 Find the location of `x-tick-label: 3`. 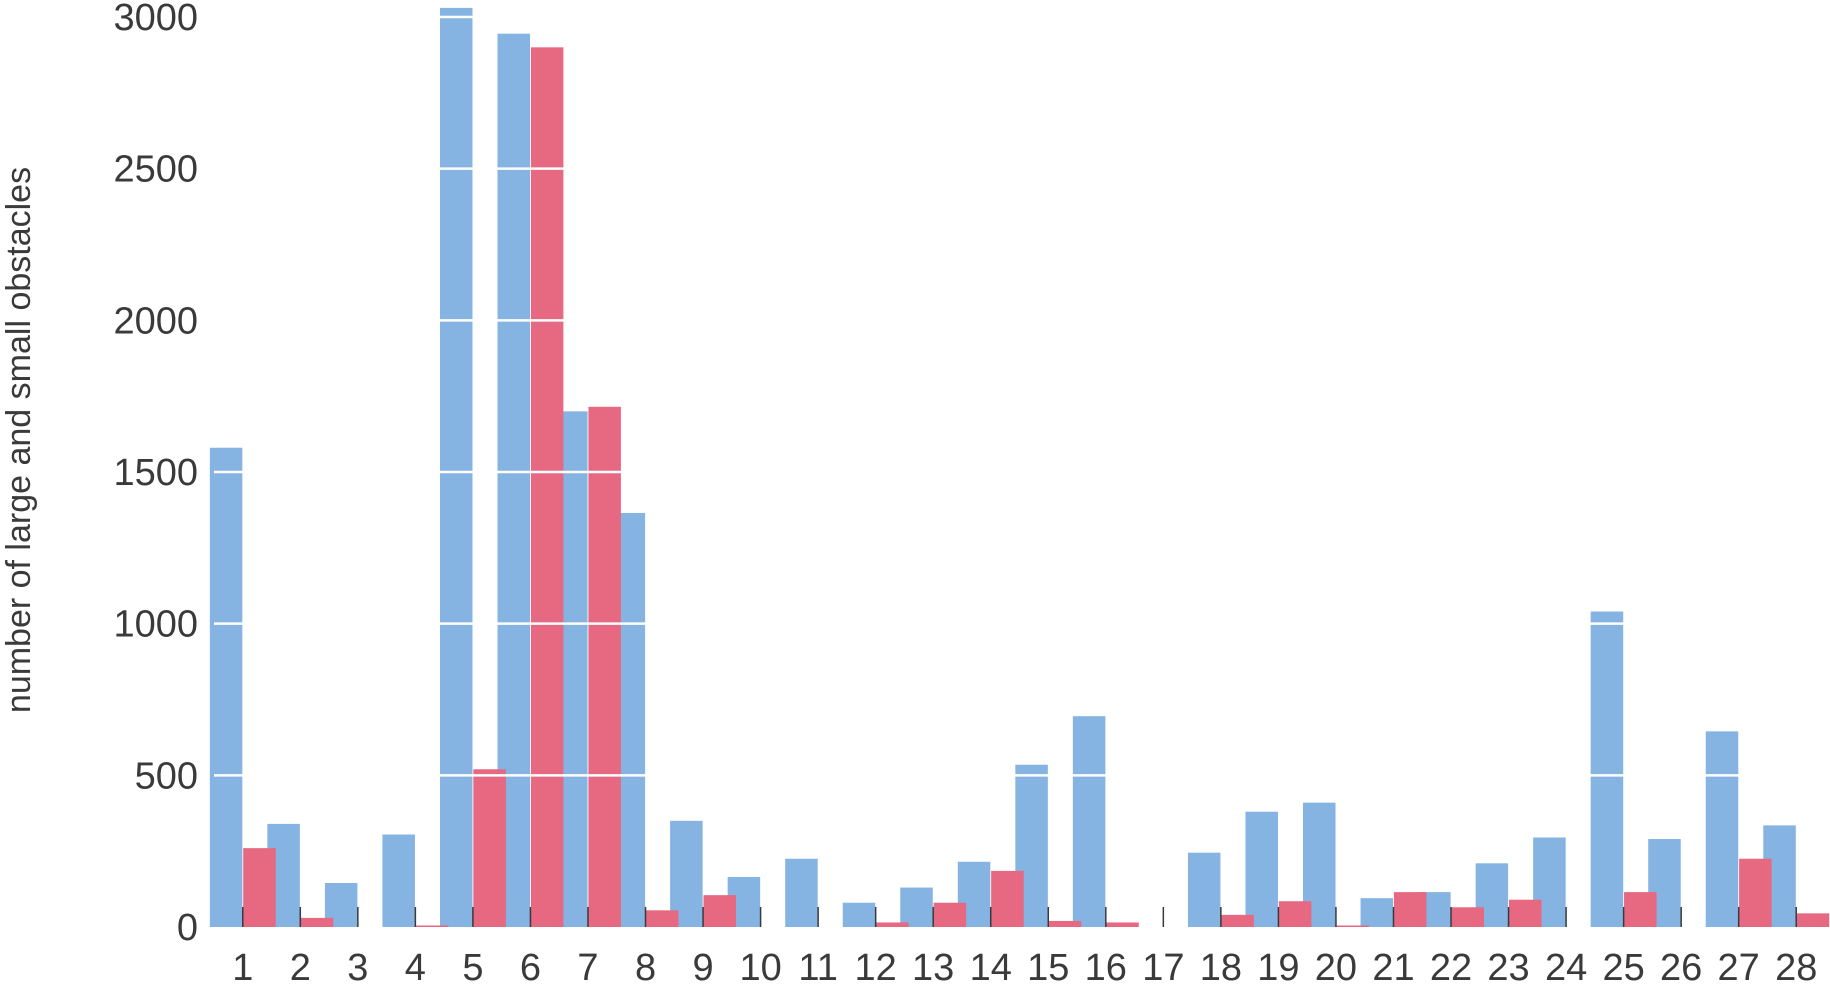

x-tick-label: 3 is located at coordinates (357, 967).